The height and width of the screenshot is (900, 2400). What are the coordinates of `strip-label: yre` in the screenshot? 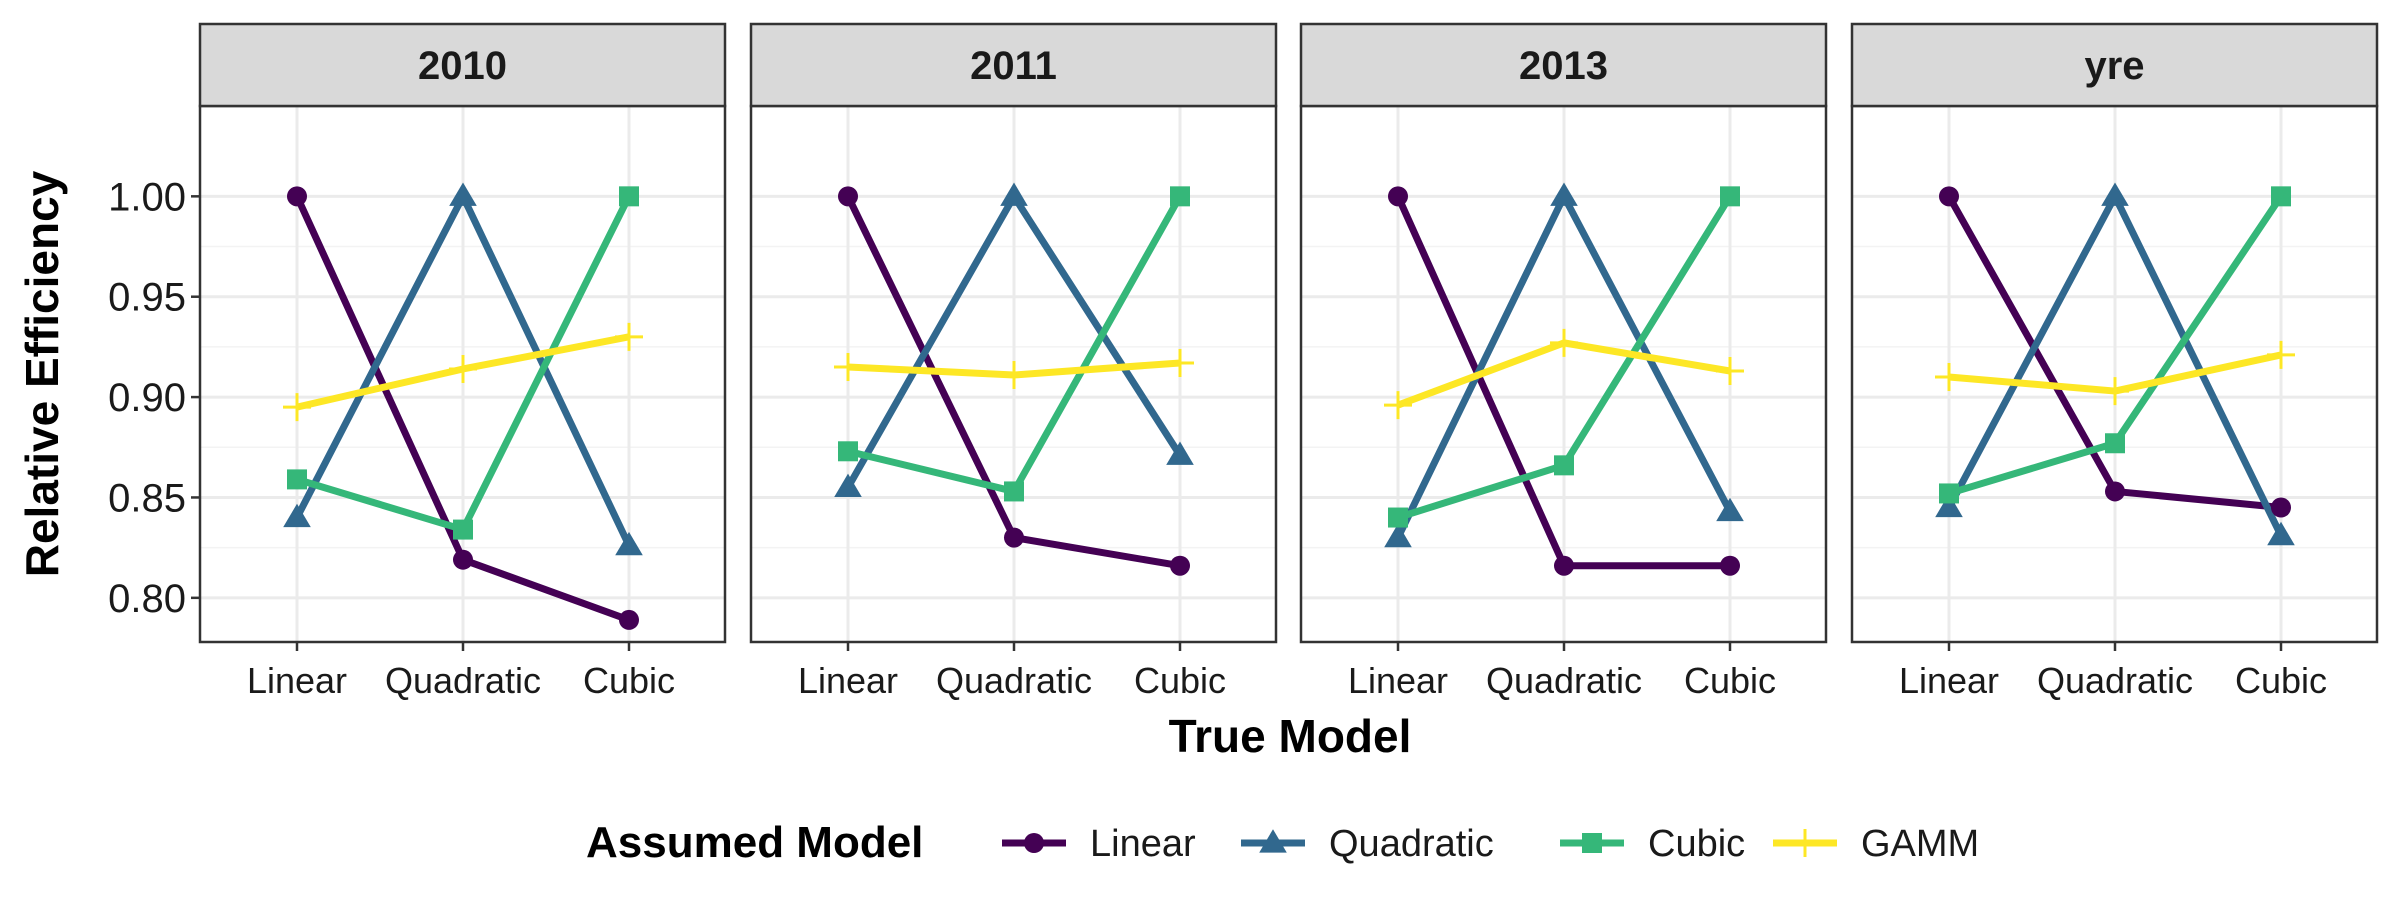 It's located at (2114, 66).